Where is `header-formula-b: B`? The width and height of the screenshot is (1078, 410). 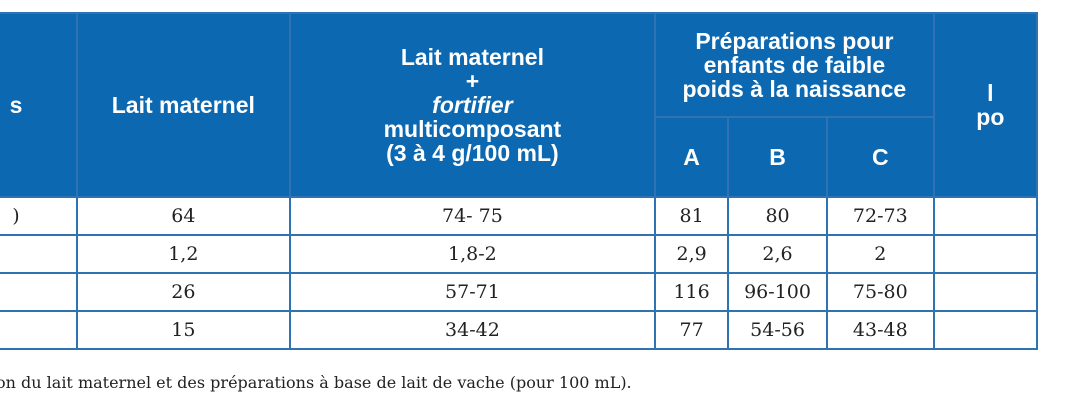 header-formula-b: B is located at coordinates (777, 157).